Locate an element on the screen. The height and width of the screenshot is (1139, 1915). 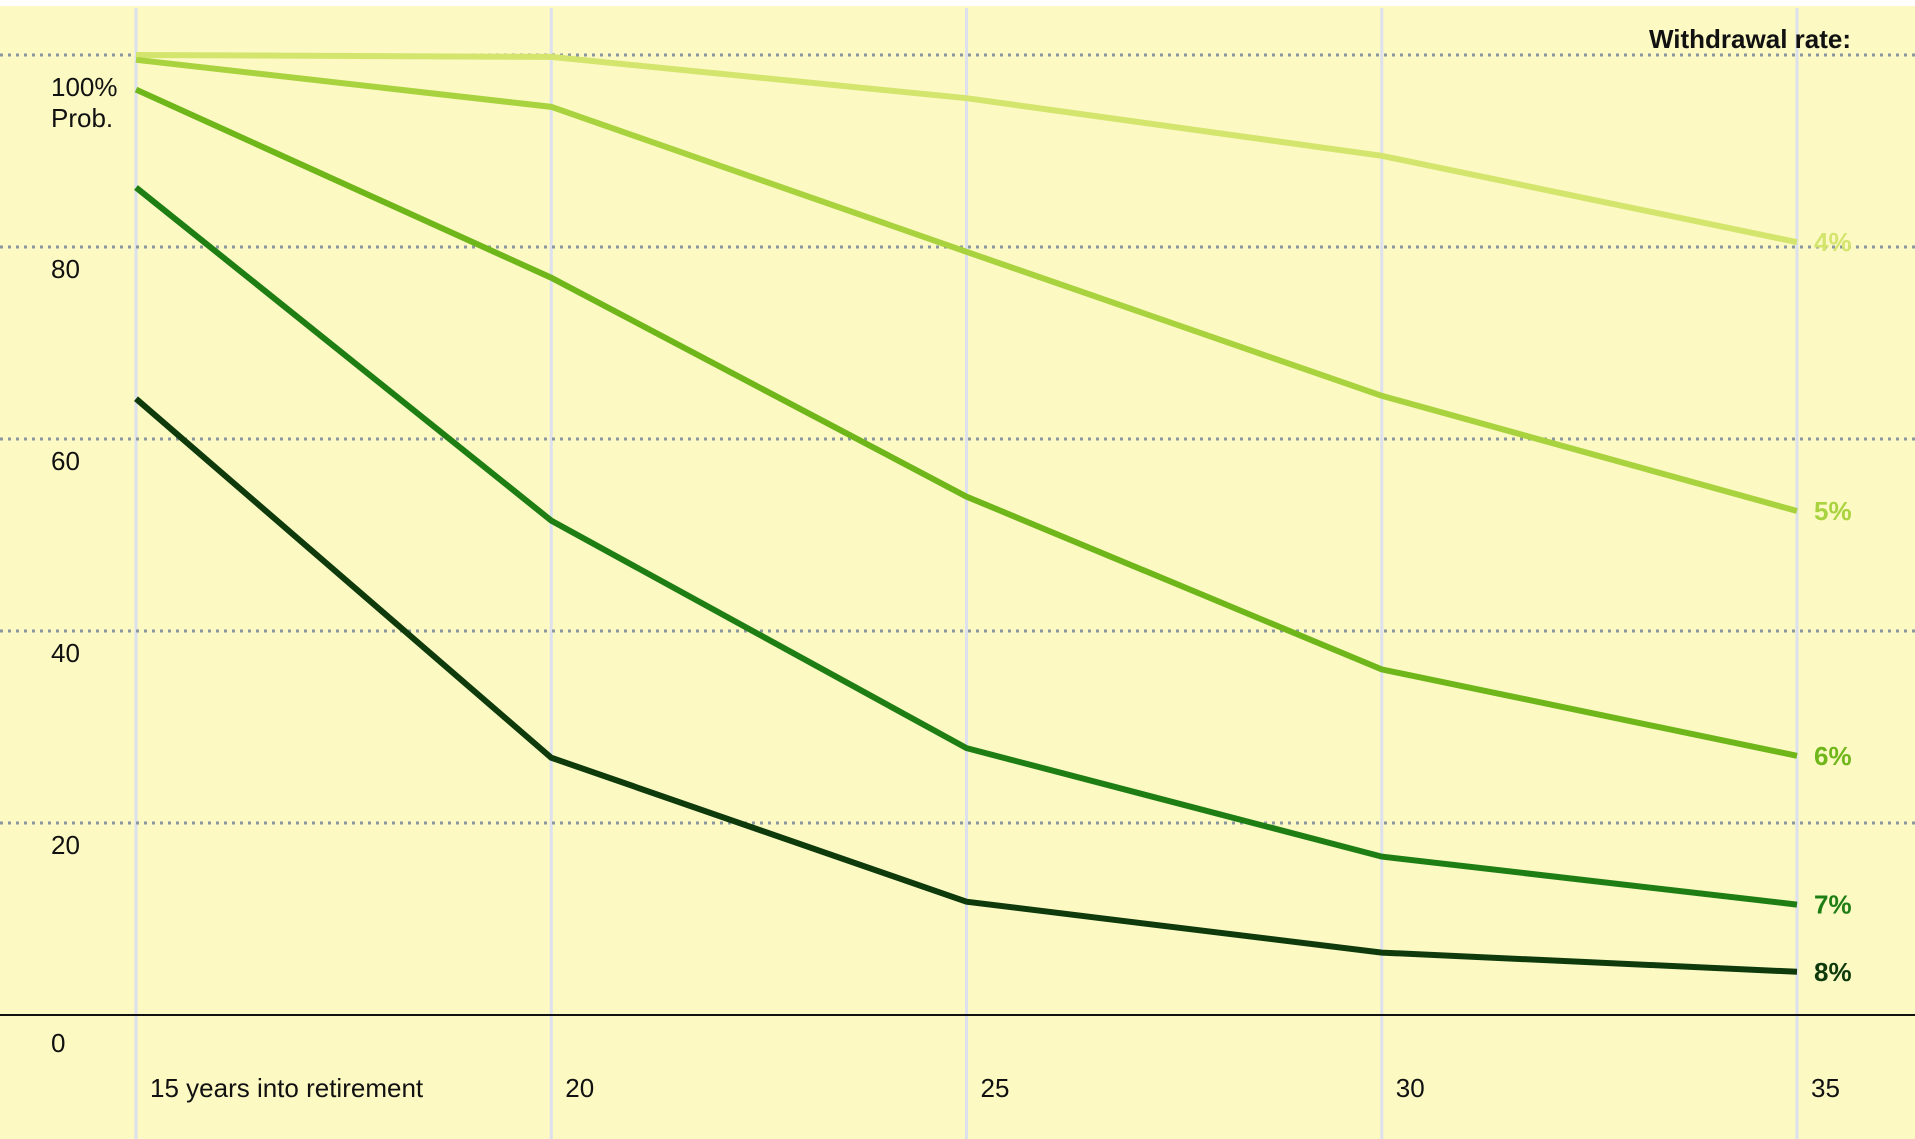
y-tick-label-3: 60 is located at coordinates (65, 461).